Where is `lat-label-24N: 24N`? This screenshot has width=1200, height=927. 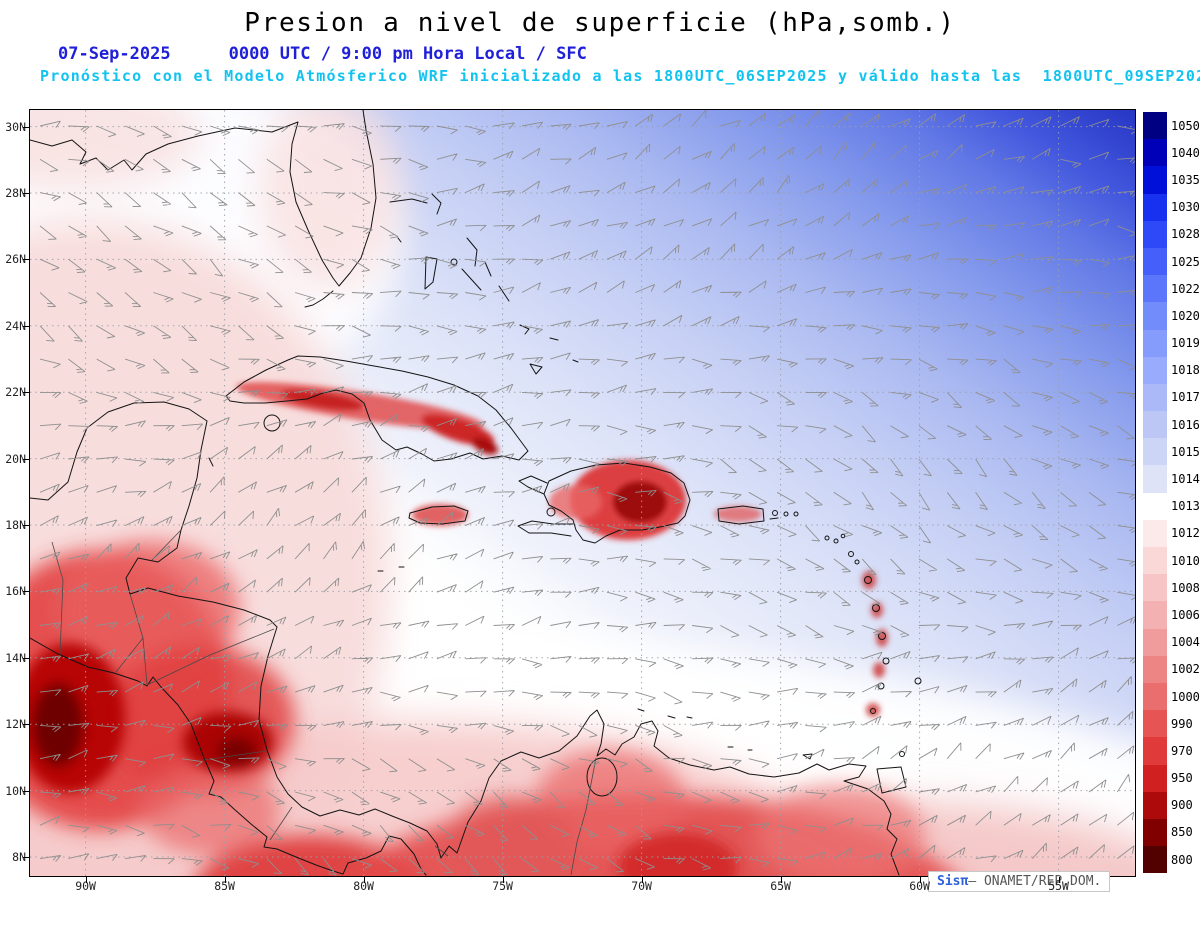
lat-label-24N: 24N is located at coordinates (15, 325).